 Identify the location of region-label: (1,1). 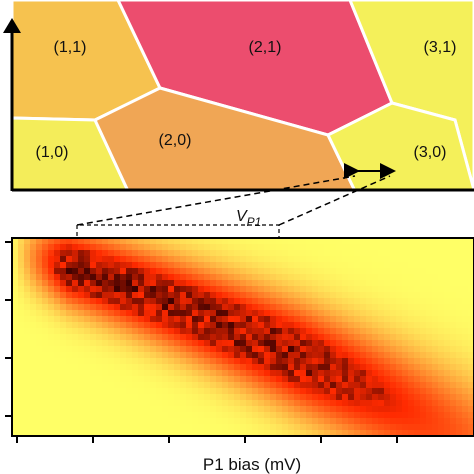
(70, 47).